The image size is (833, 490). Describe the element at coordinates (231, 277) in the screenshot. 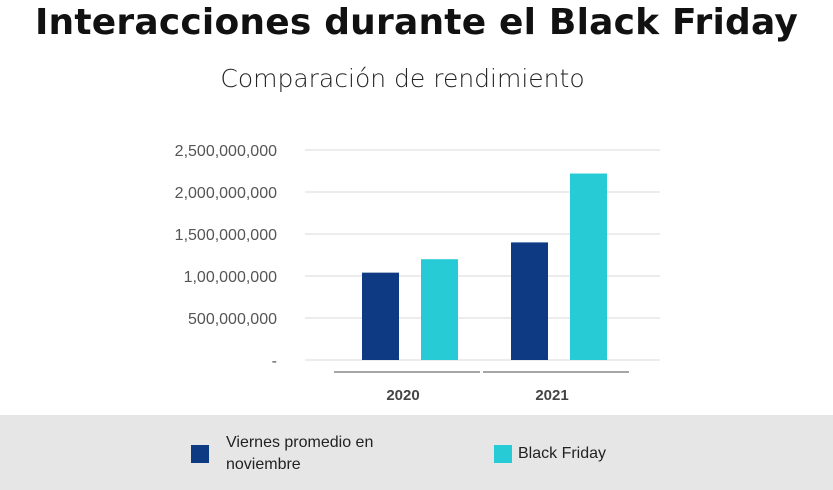

I see `y-tick-label: 1,00,000,000` at that location.